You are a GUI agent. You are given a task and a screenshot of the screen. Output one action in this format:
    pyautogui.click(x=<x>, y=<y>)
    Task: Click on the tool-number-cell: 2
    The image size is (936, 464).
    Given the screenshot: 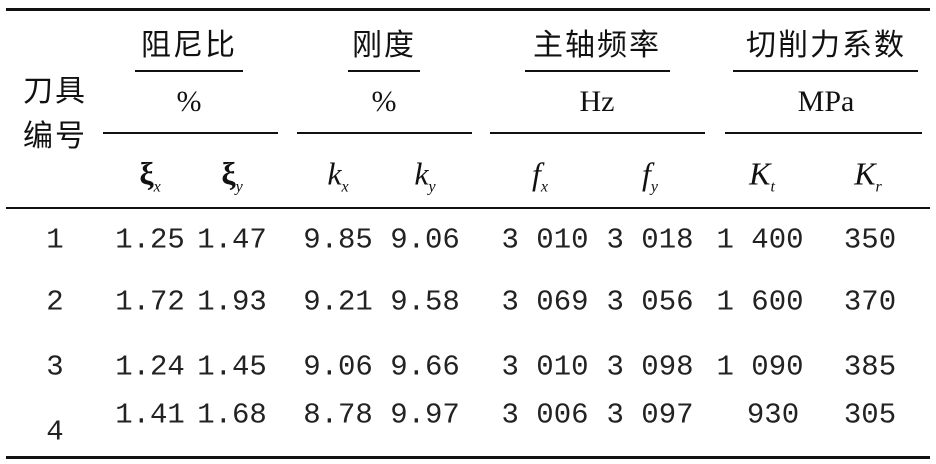 What is the action you would take?
    pyautogui.click(x=55, y=302)
    